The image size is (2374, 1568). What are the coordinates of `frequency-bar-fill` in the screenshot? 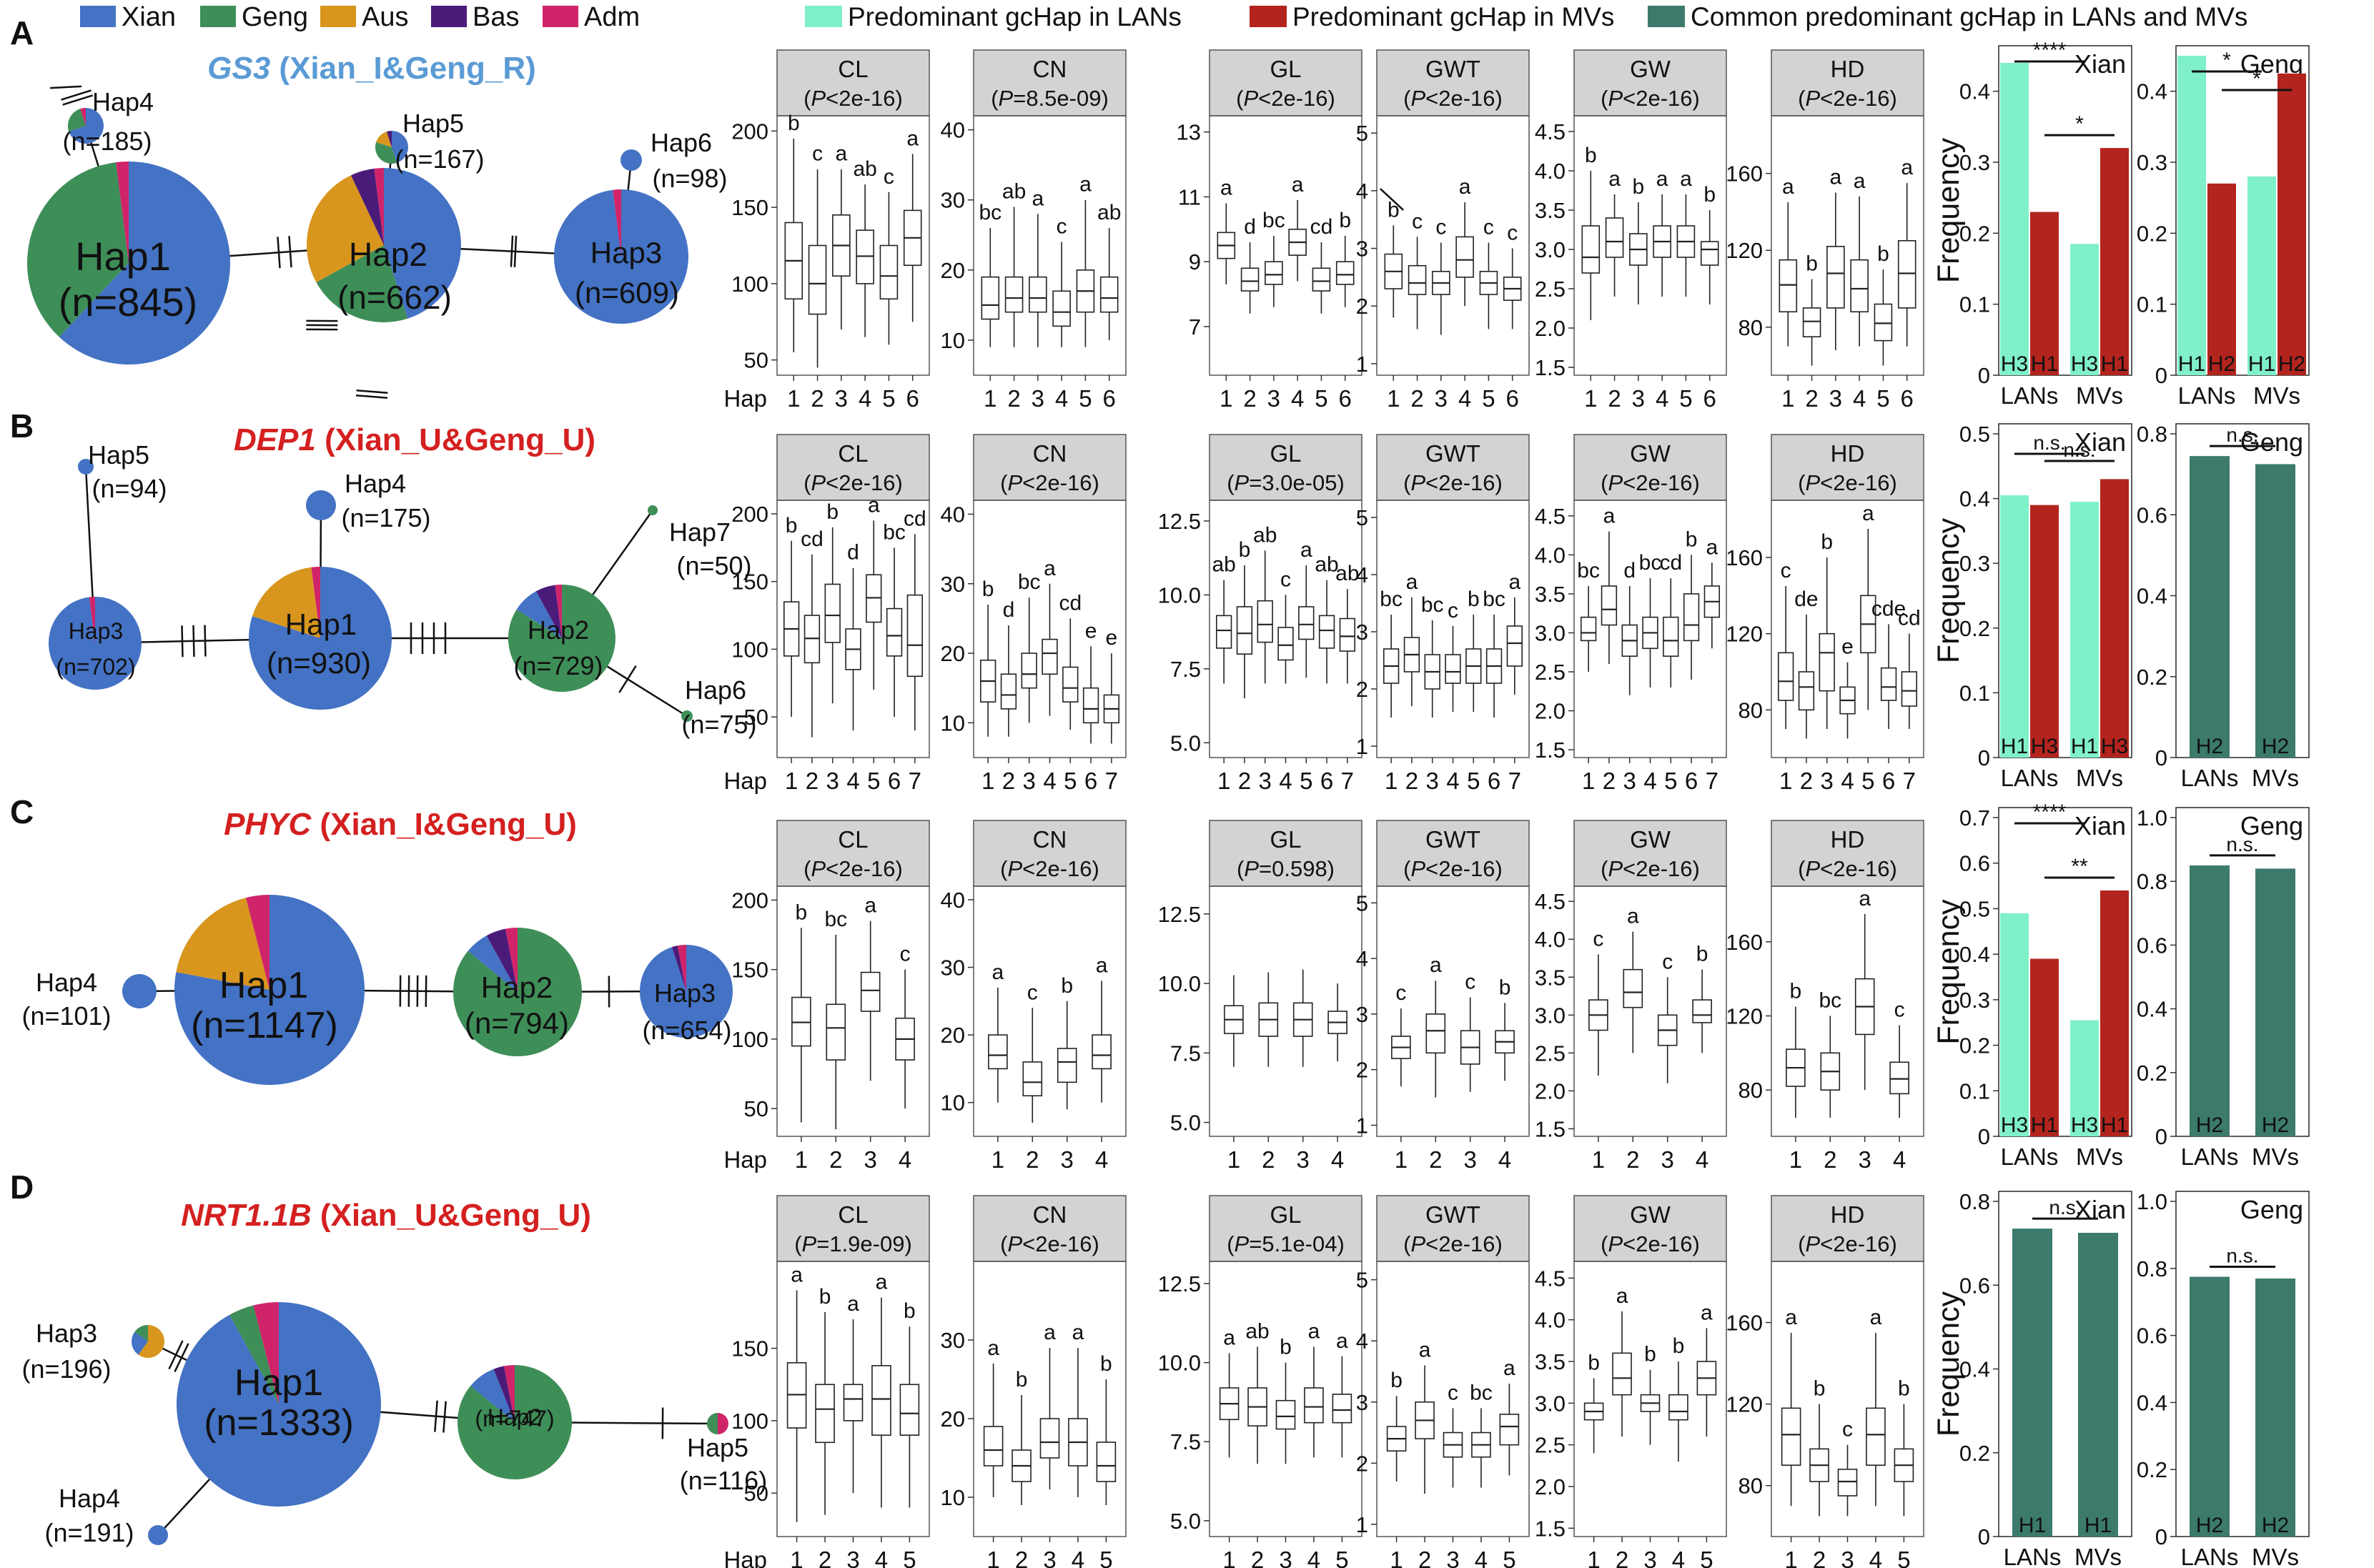 It's located at (2221, 279).